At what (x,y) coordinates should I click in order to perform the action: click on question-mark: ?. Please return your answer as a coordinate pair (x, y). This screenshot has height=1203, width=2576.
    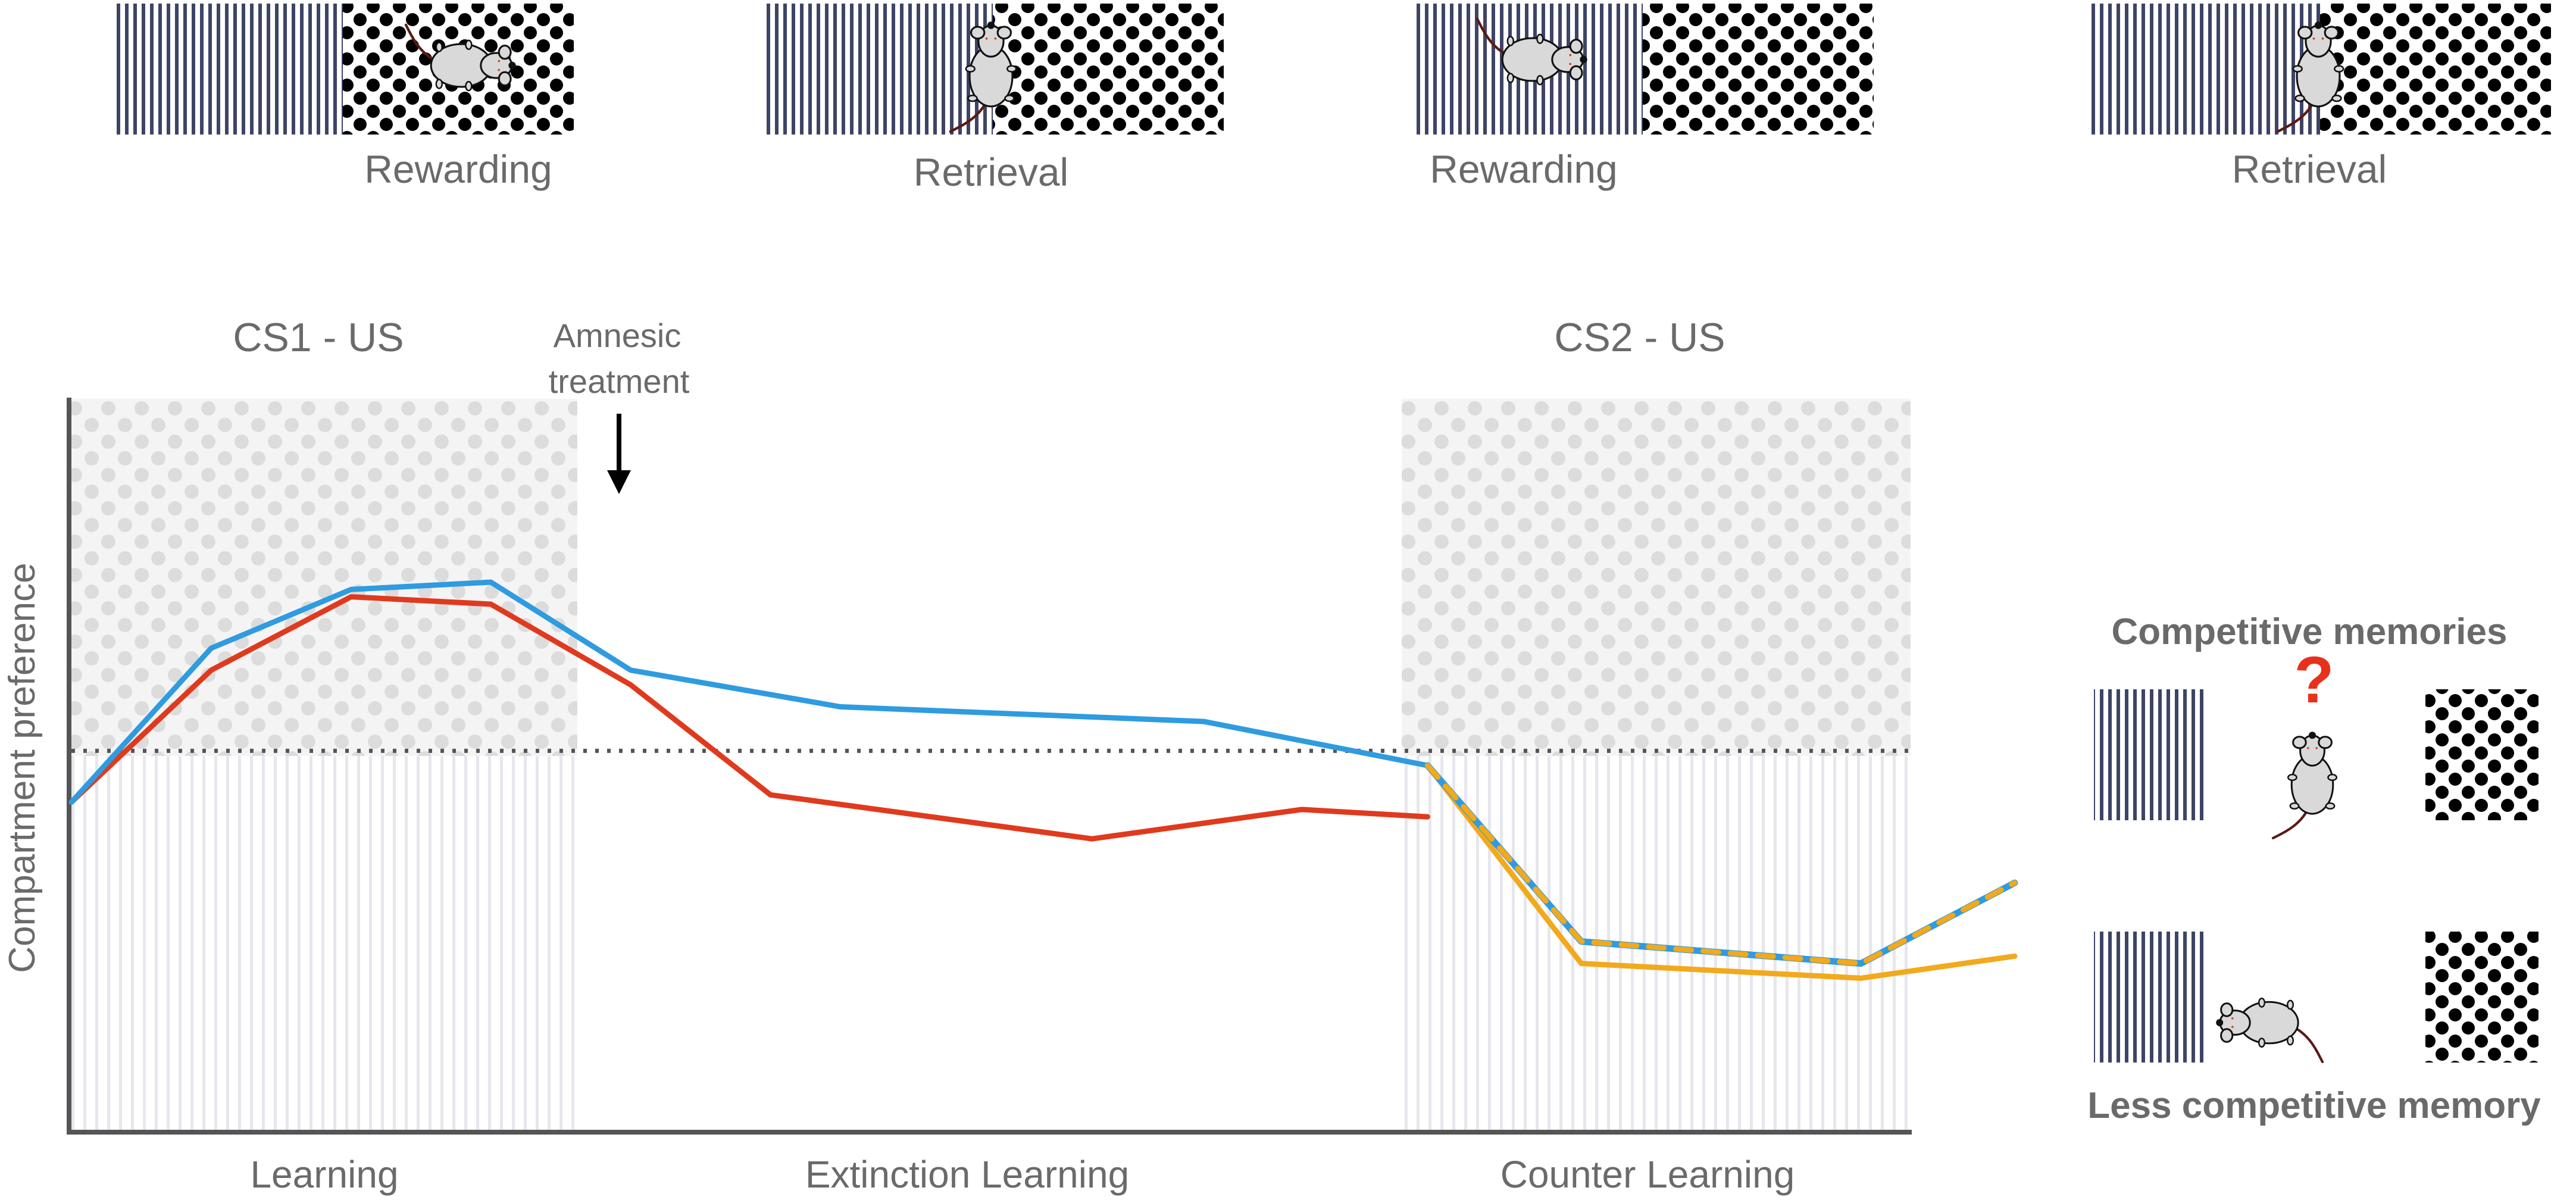
    Looking at the image, I should click on (2314, 680).